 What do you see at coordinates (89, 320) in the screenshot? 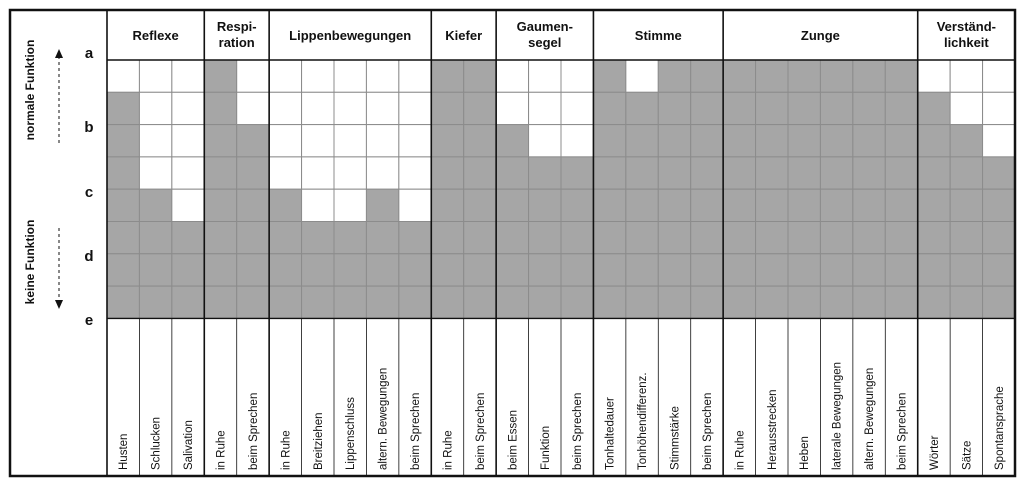
I see `level-label: e` at bounding box center [89, 320].